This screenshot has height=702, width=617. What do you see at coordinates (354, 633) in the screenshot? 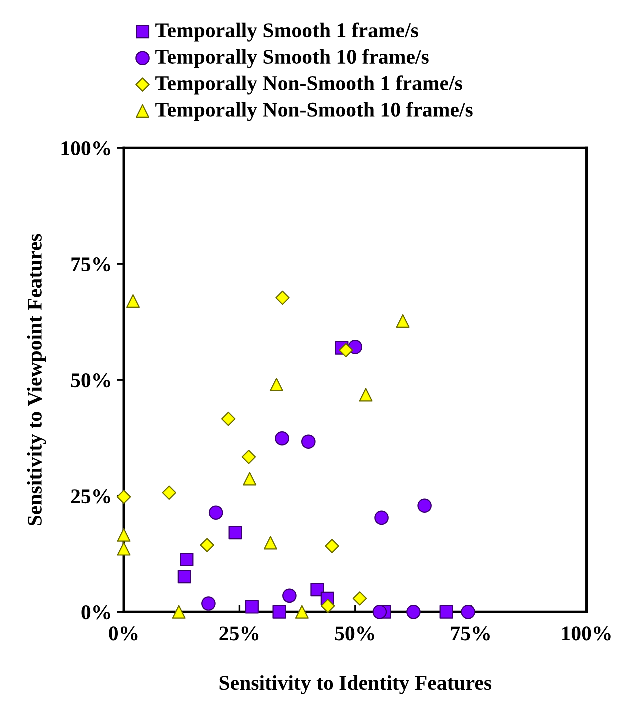
I see `x-tick-label: 50%` at bounding box center [354, 633].